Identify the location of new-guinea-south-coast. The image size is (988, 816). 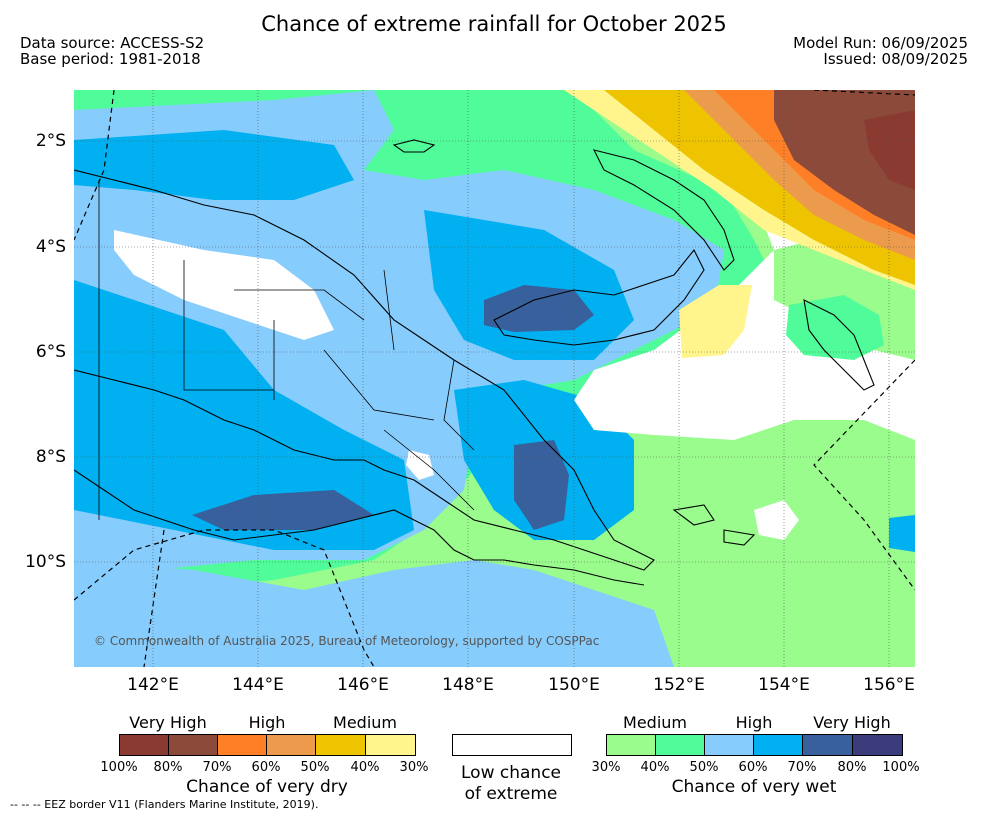
(359, 527).